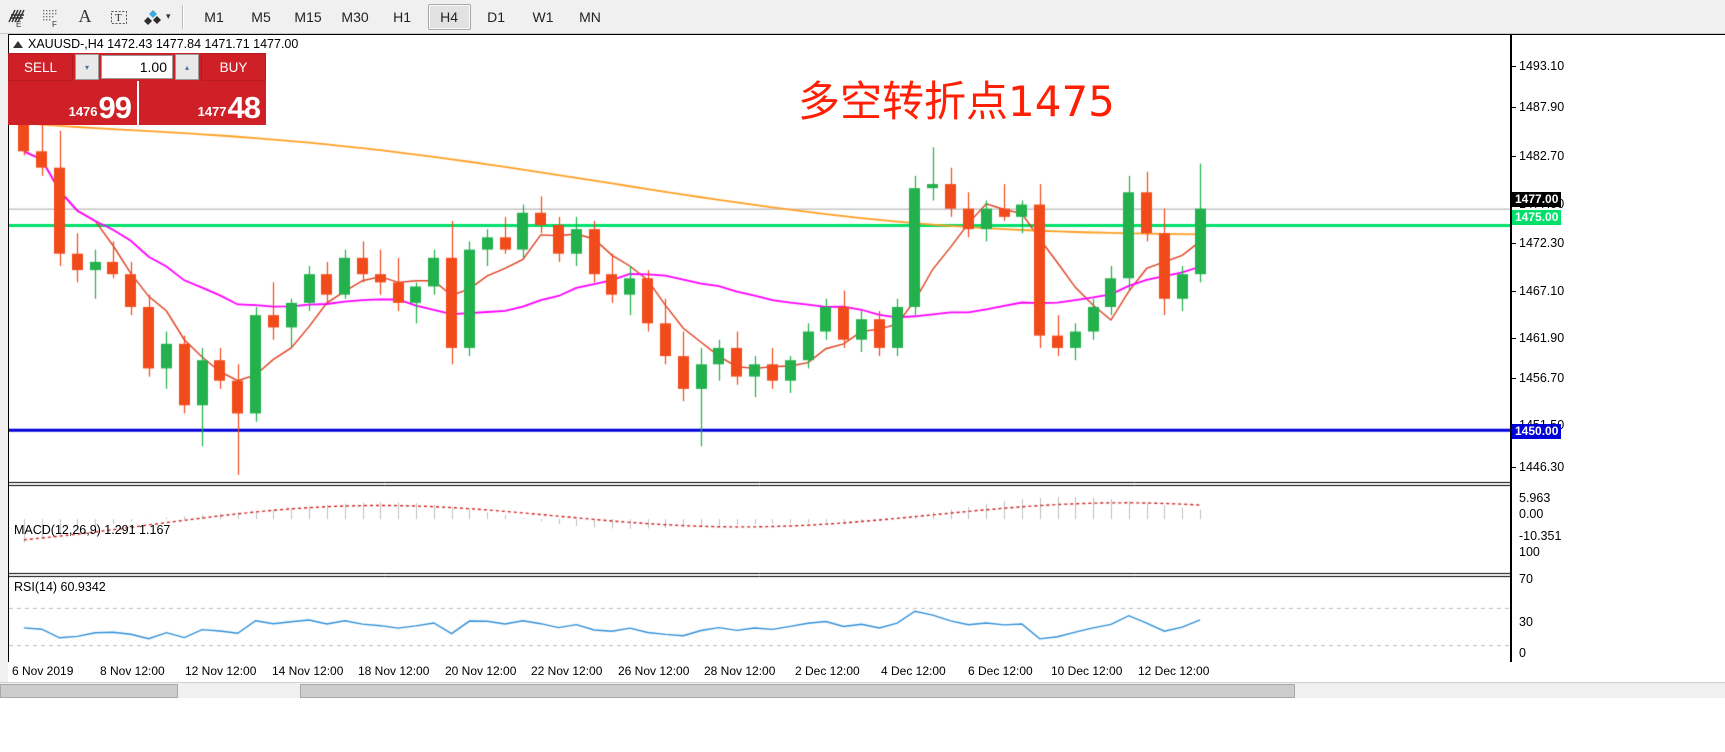  Describe the element at coordinates (182, 16) in the screenshot. I see `toolbar-separator` at that location.